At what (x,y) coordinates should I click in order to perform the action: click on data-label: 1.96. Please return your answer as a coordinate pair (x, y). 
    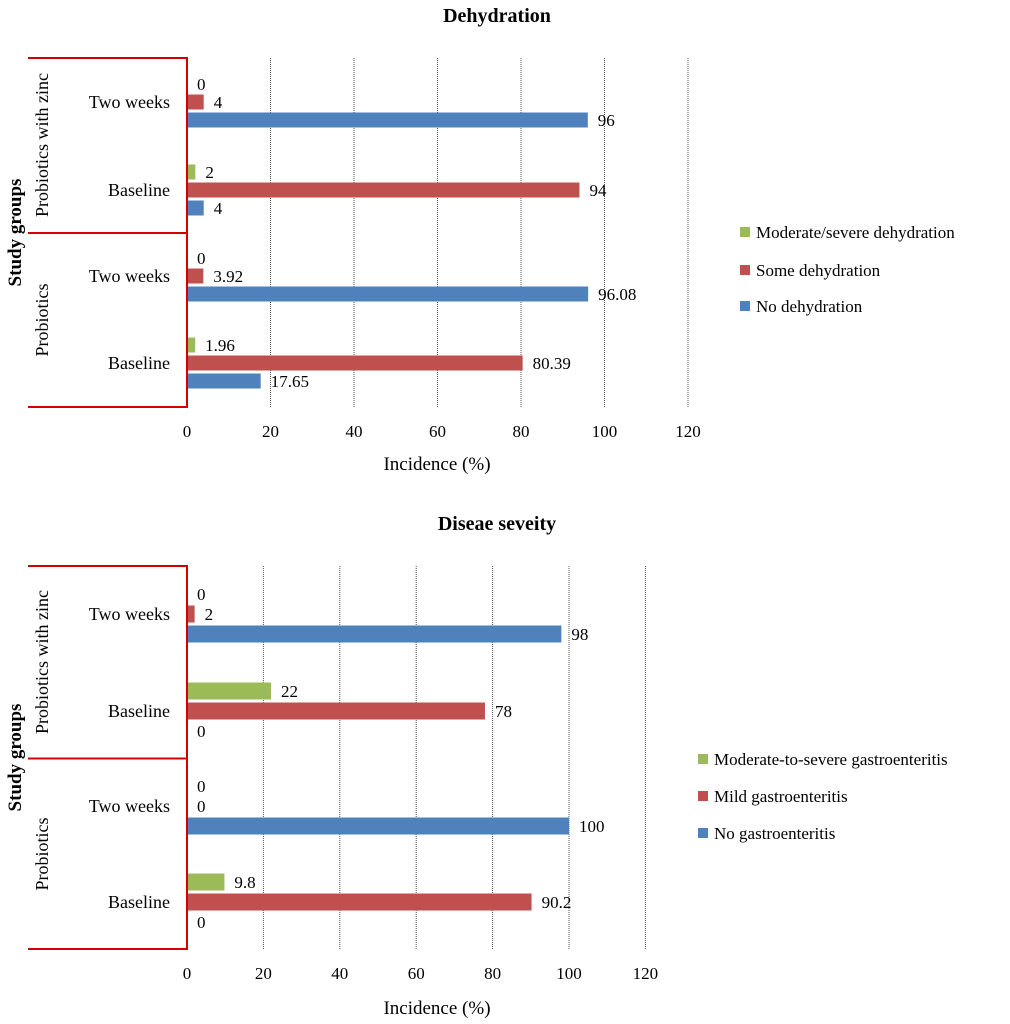
    Looking at the image, I should click on (220, 345).